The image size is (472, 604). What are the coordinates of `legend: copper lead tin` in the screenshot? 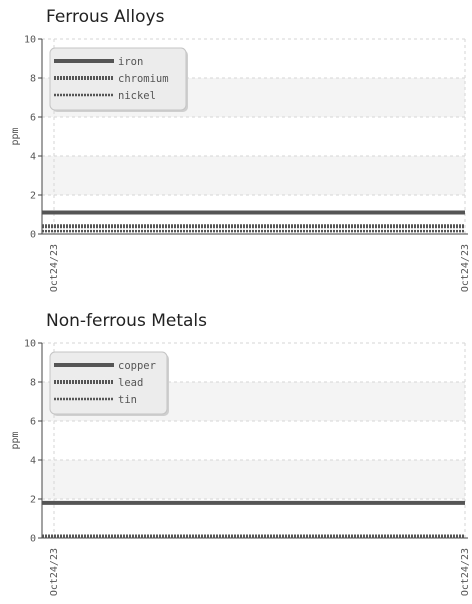 It's located at (109, 383).